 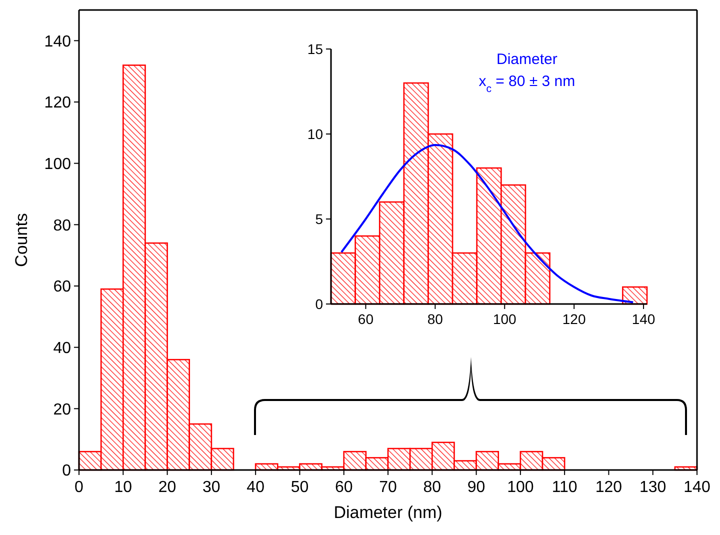 I want to click on x-tick-label: 20, so click(x=167, y=487).